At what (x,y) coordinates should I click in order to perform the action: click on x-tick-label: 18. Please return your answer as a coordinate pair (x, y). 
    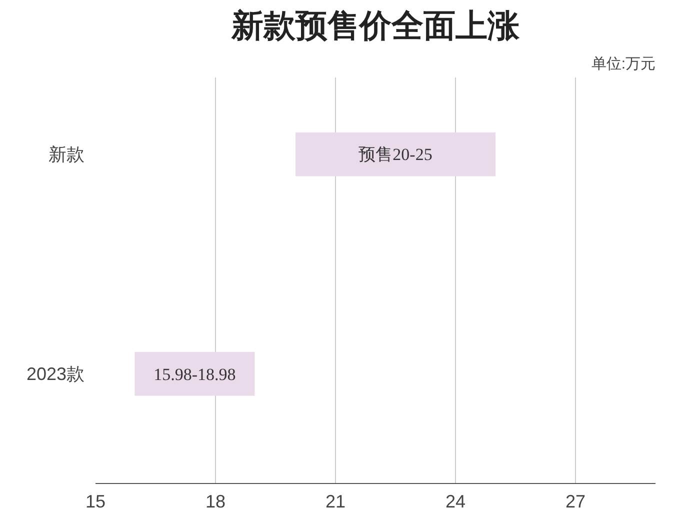
    Looking at the image, I should click on (215, 501).